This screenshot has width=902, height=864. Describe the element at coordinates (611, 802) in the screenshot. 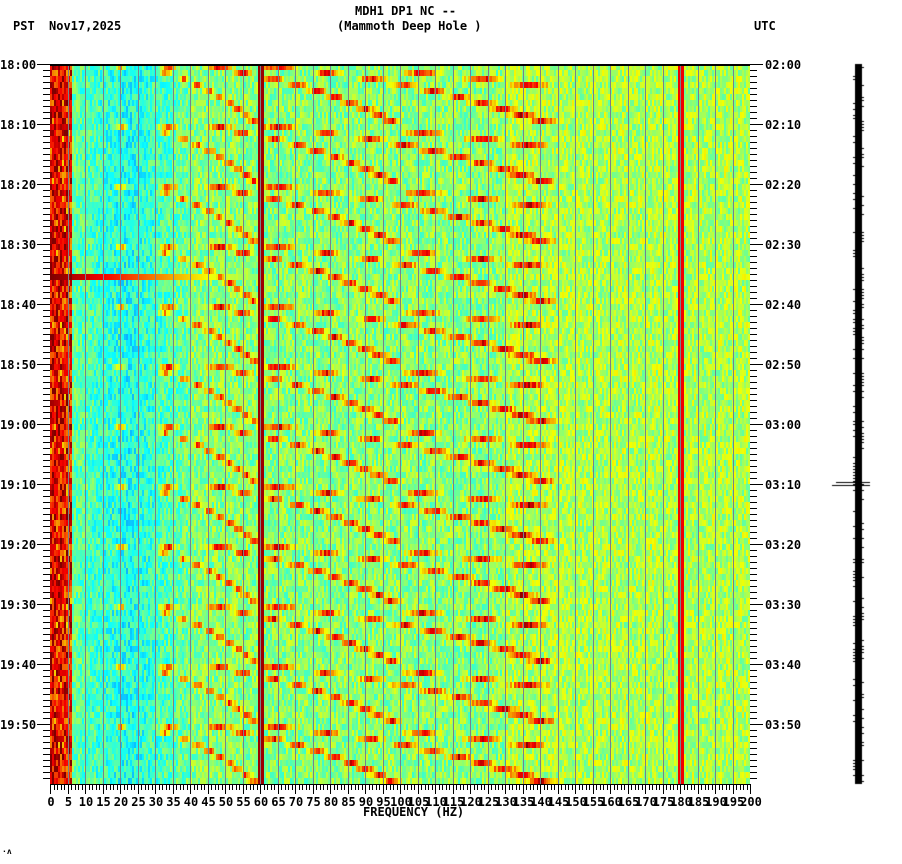

I see `x-tick-label: 160` at that location.